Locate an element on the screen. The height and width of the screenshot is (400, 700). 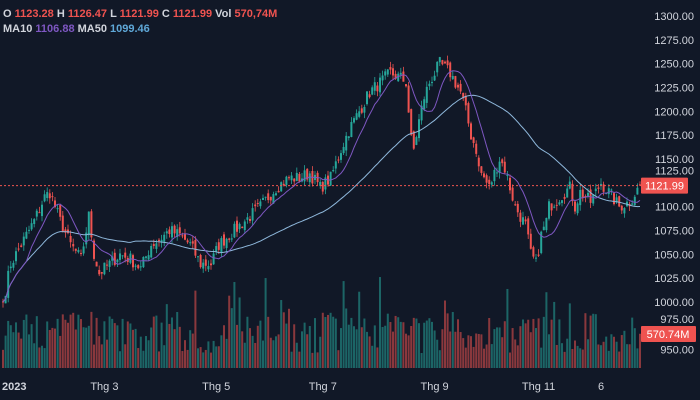
time-tick-label: Thg 5 is located at coordinates (216, 387).